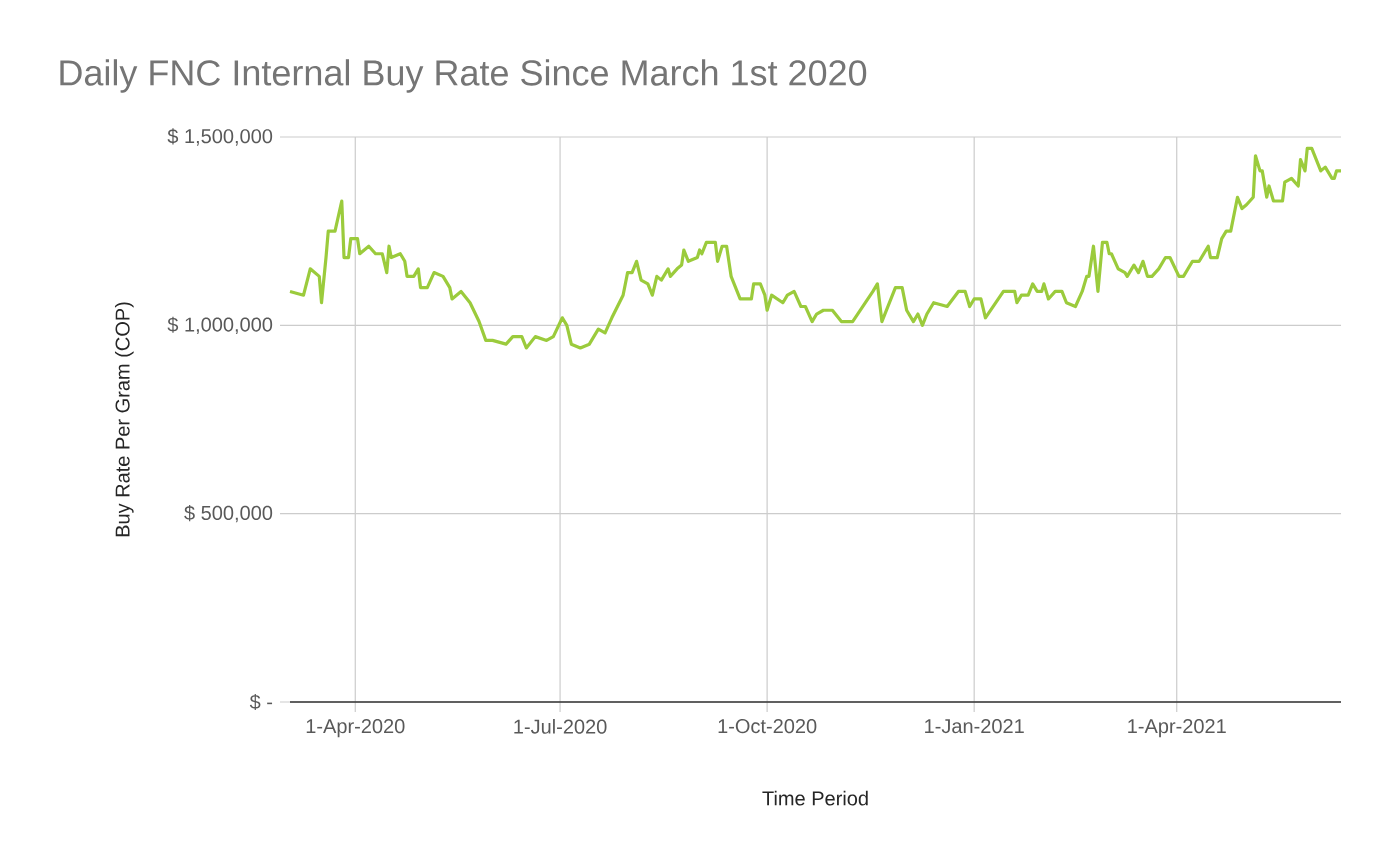  What do you see at coordinates (124, 419) in the screenshot?
I see `y-axis-title: Buy Rate Per Gram (COP)` at bounding box center [124, 419].